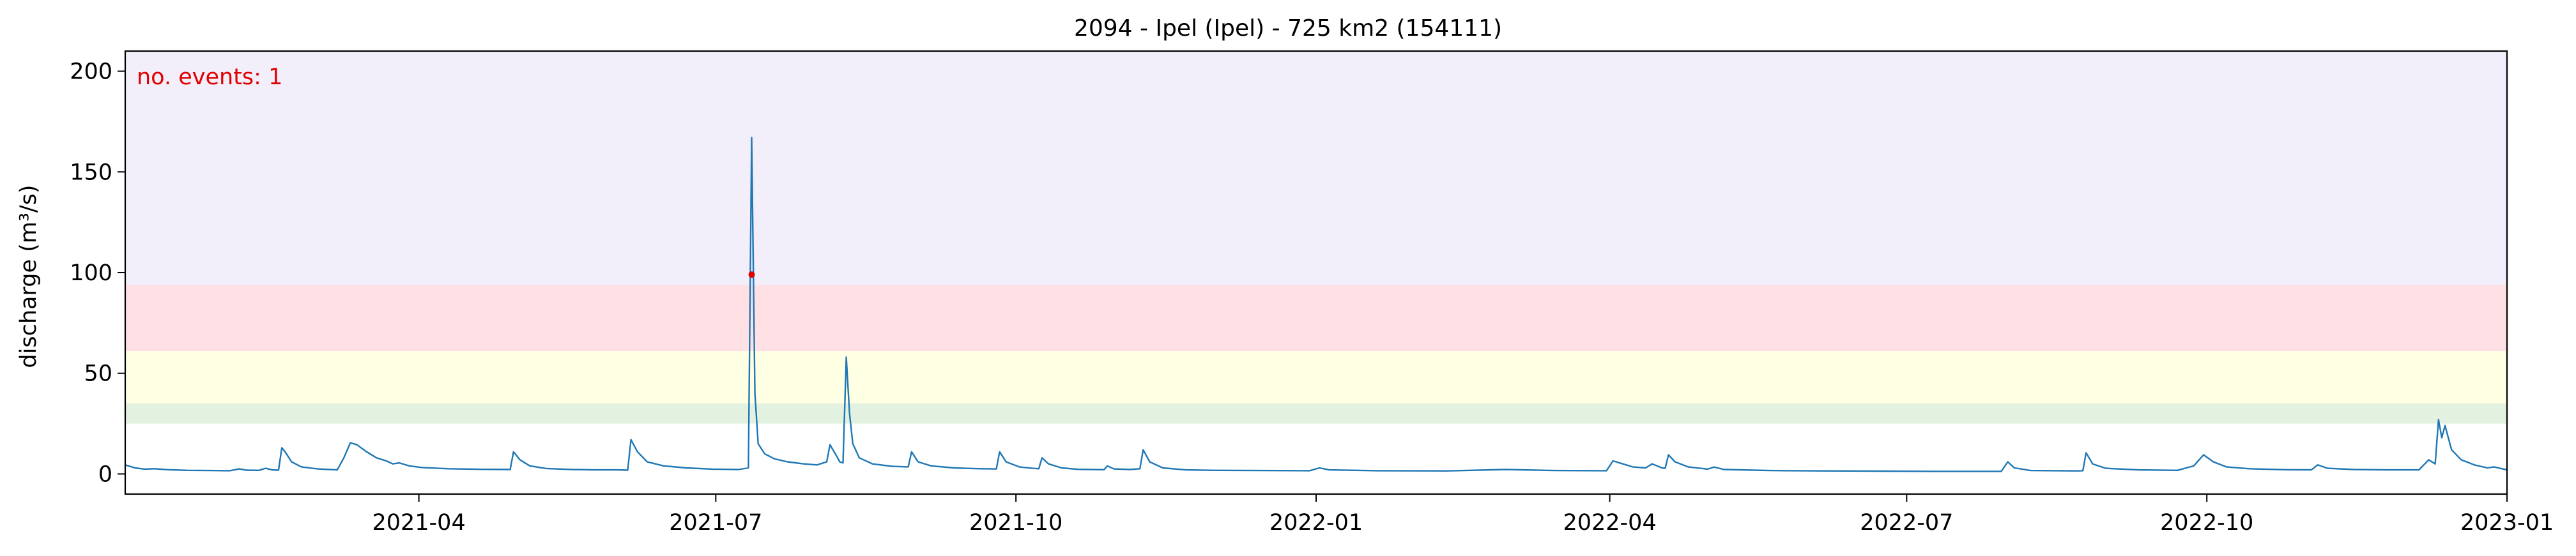  I want to click on x-tick-label: 2023-01, so click(2507, 523).